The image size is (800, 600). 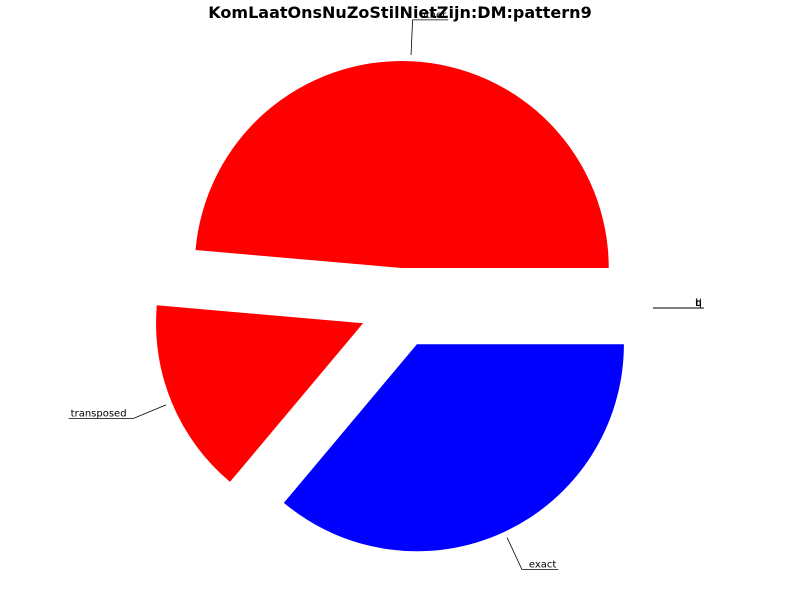 I want to click on slice-exact, so click(x=453, y=448).